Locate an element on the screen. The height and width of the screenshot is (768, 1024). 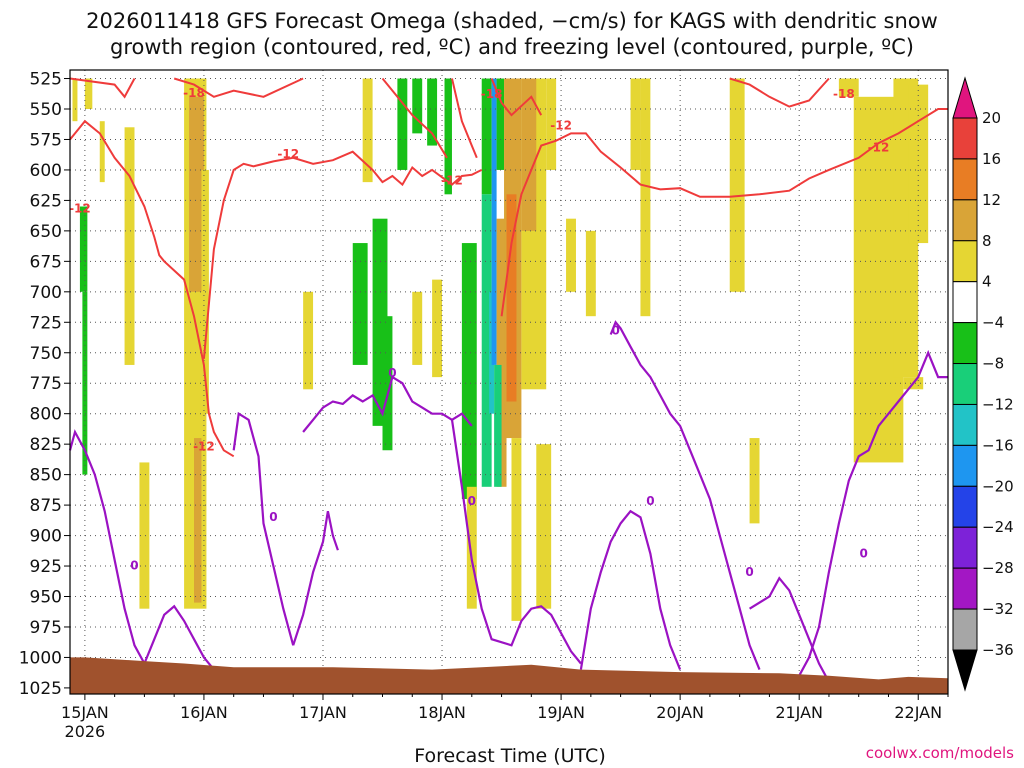
y-tick-label: 1000 is located at coordinates (40, 658).